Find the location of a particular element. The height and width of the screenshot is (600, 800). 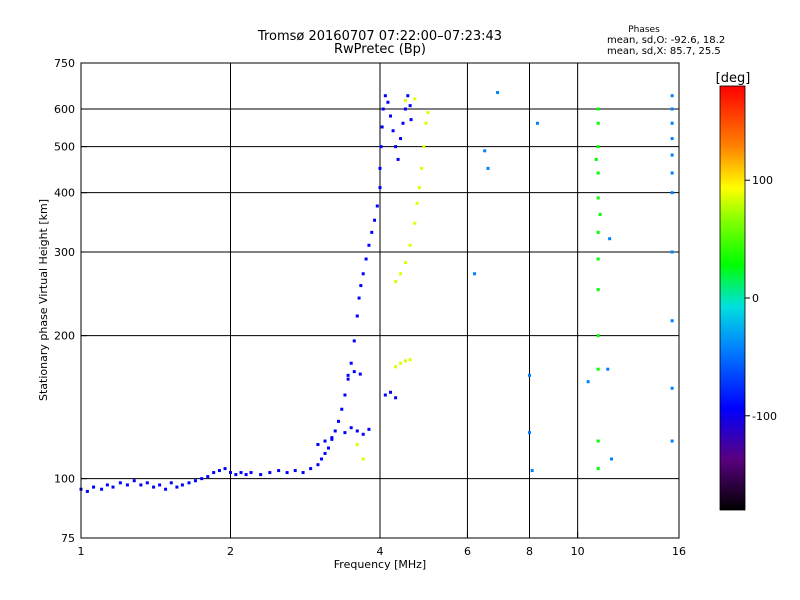

x-tick-label: 4 is located at coordinates (380, 551).